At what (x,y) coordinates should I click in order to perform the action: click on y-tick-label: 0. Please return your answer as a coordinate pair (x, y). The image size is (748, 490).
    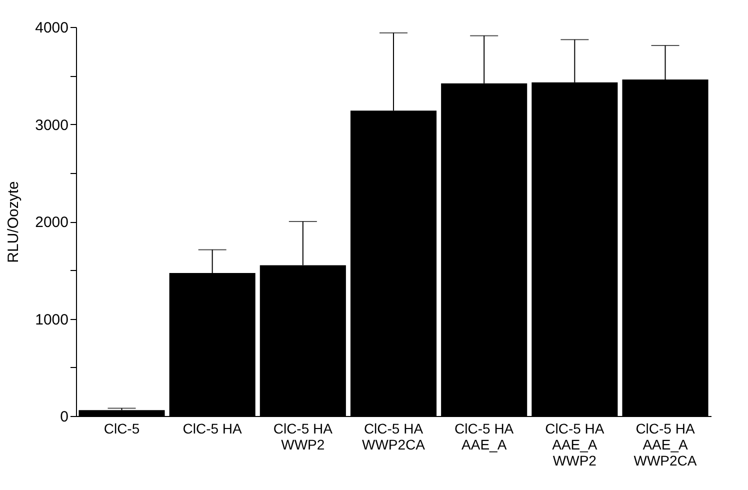
    Looking at the image, I should click on (64, 417).